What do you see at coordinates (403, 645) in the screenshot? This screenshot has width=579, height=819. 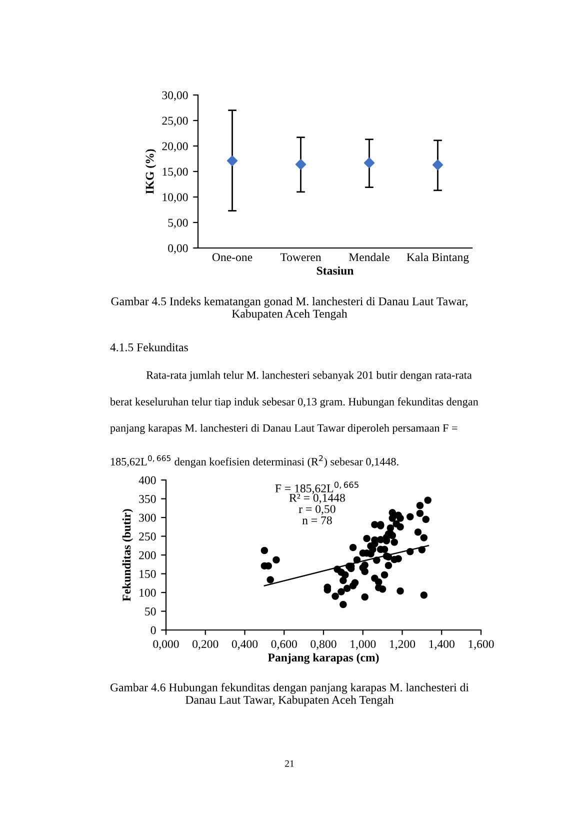 I see `x-tick-label: 1,200` at bounding box center [403, 645].